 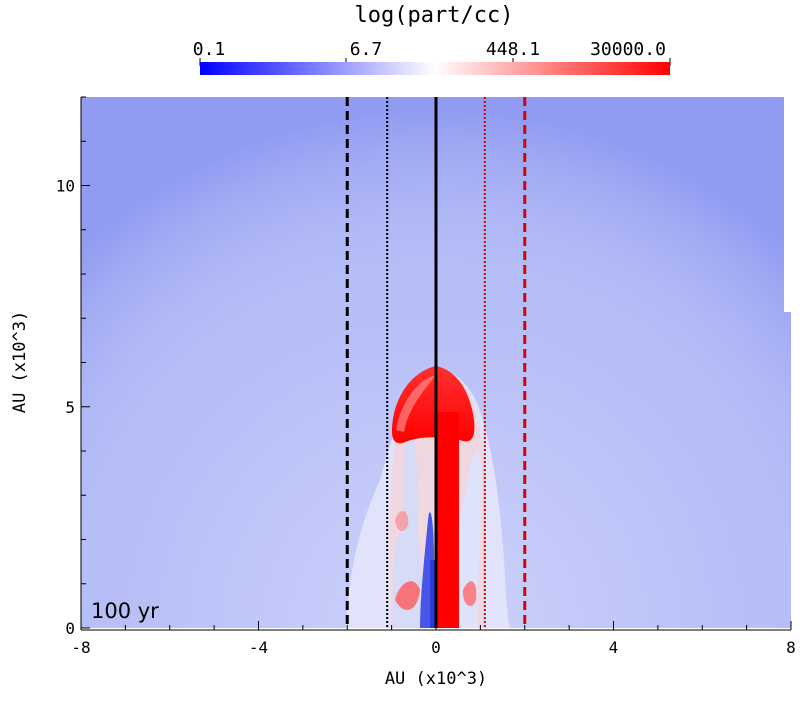 I want to click on x-tick-label: 0, so click(x=436, y=647).